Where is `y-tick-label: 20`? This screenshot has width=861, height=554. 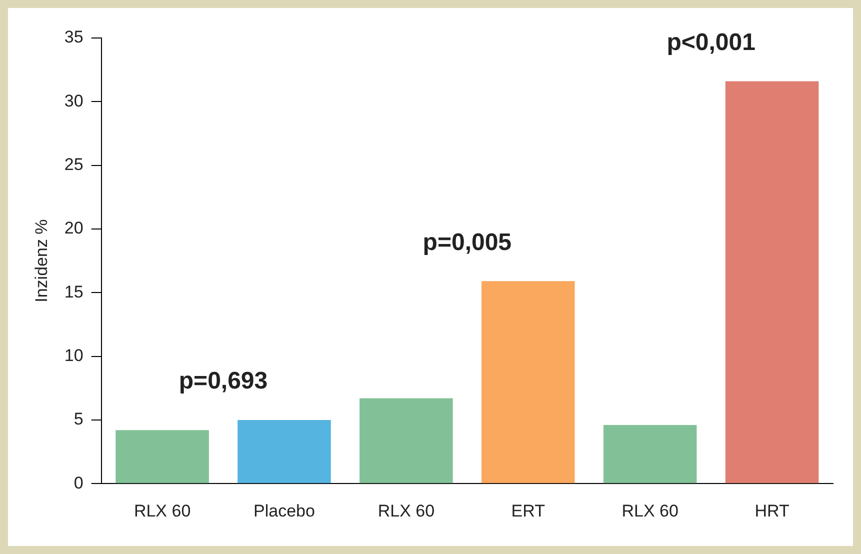 y-tick-label: 20 is located at coordinates (74, 228).